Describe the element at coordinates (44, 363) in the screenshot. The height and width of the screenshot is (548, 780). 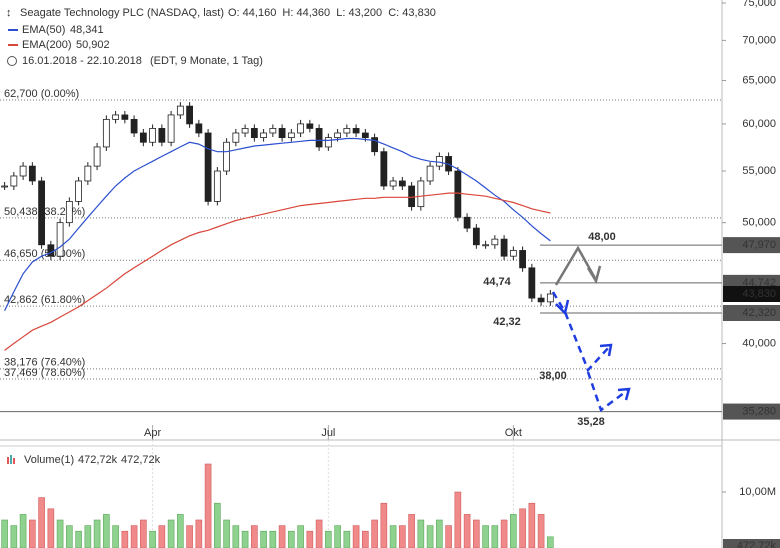
I see `fib-label: 38,176 (76.40%)` at that location.